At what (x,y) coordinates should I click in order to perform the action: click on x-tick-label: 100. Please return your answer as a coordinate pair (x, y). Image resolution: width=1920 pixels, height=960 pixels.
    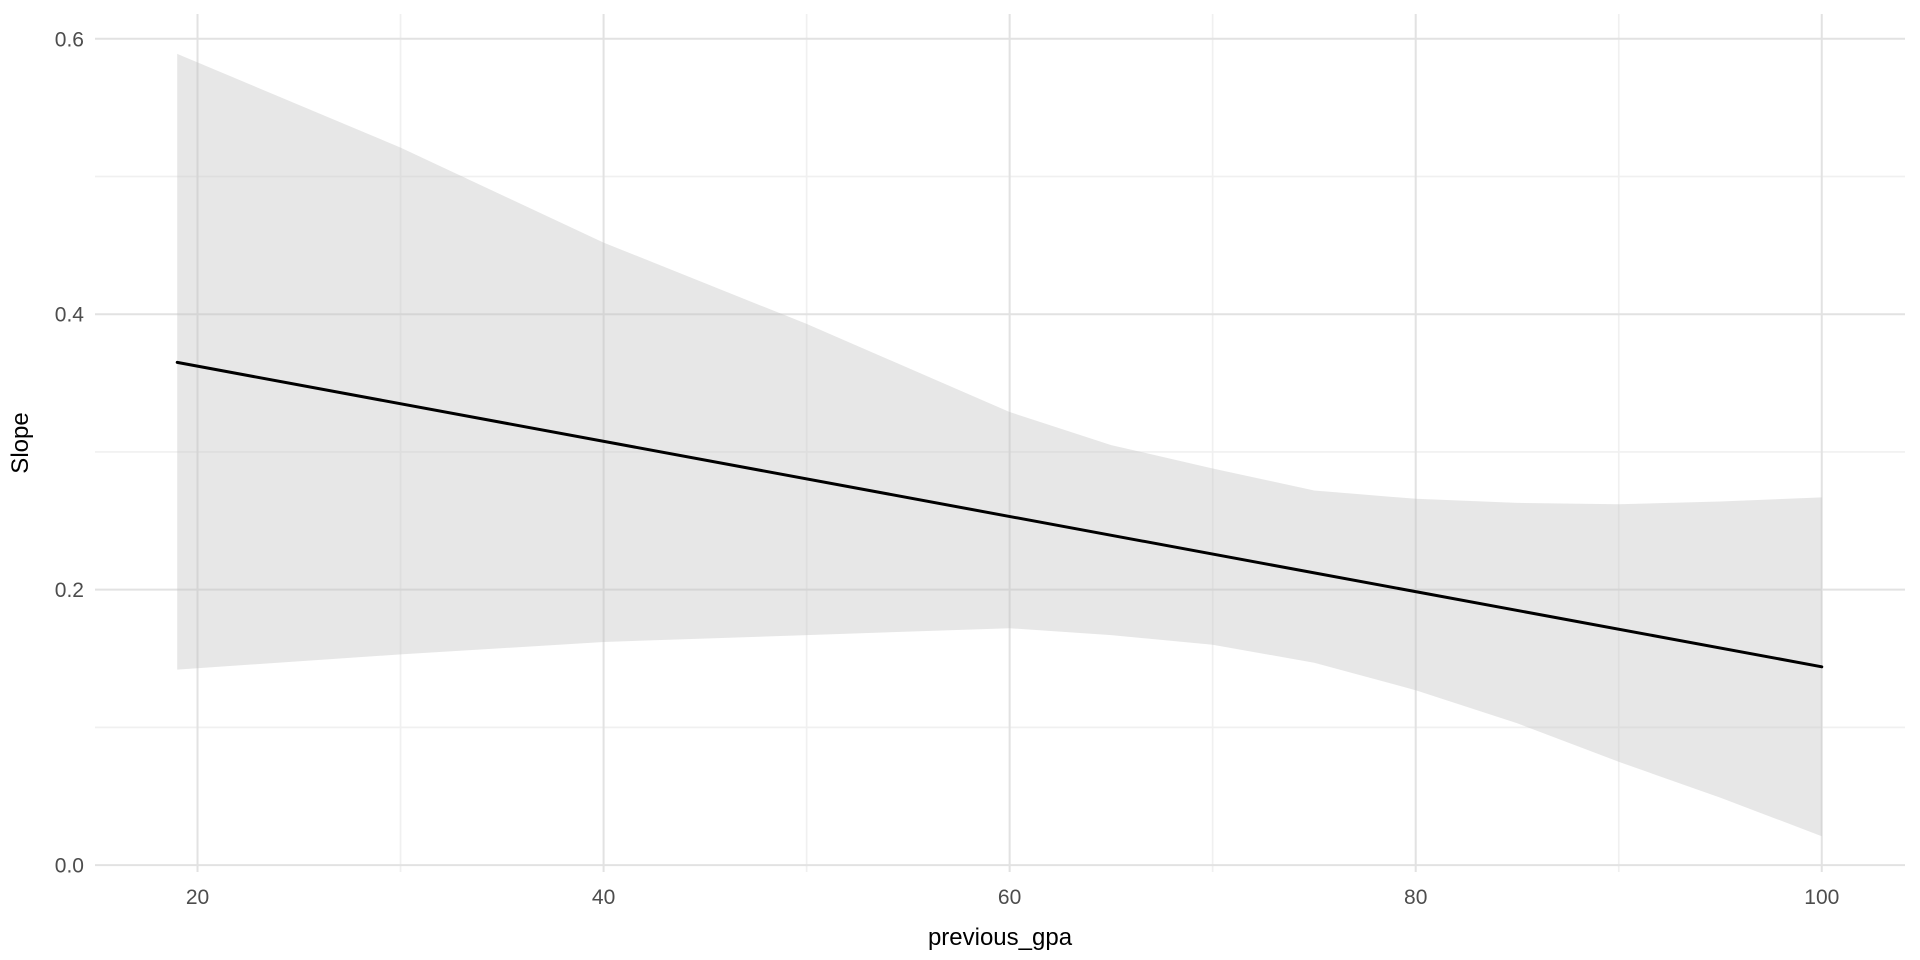
    Looking at the image, I should click on (1821, 897).